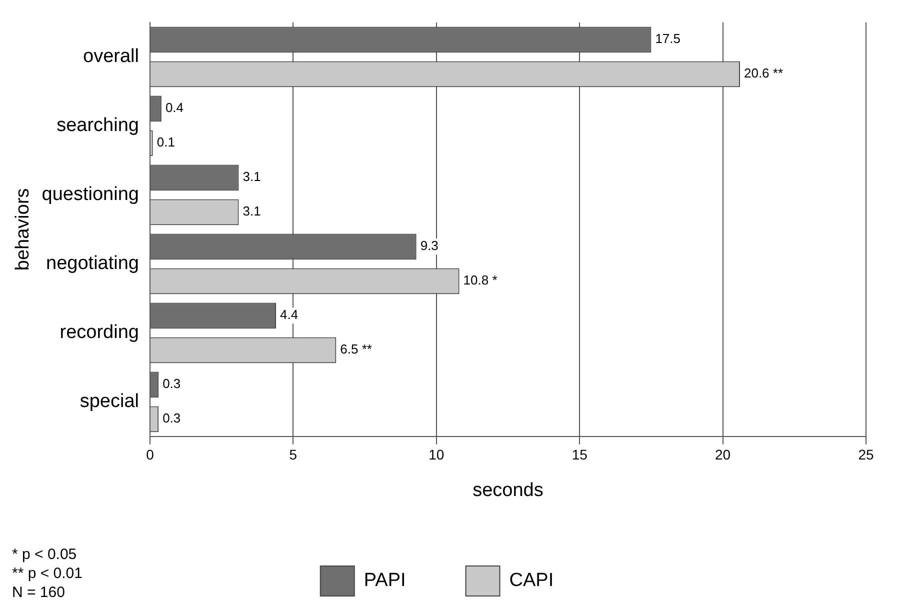 The height and width of the screenshot is (614, 904). Describe the element at coordinates (174, 108) in the screenshot. I see `data-label: 0.4` at that location.